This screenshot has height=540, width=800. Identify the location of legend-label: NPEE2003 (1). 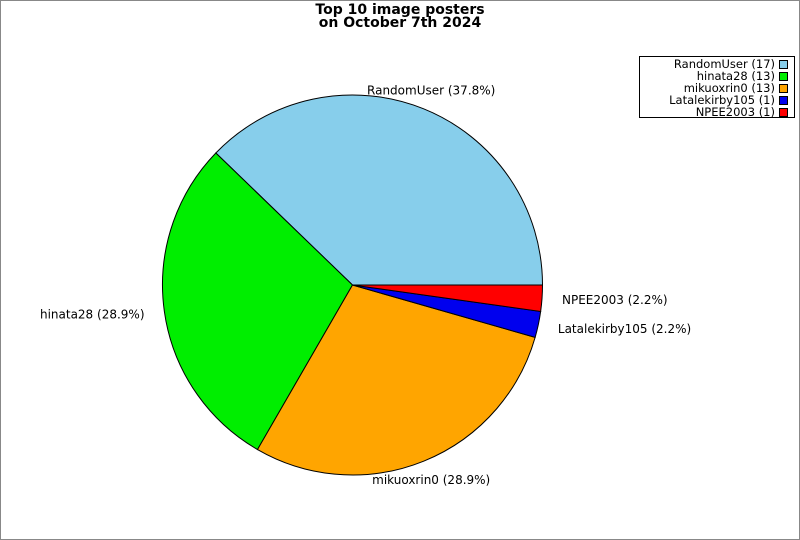
(735, 112).